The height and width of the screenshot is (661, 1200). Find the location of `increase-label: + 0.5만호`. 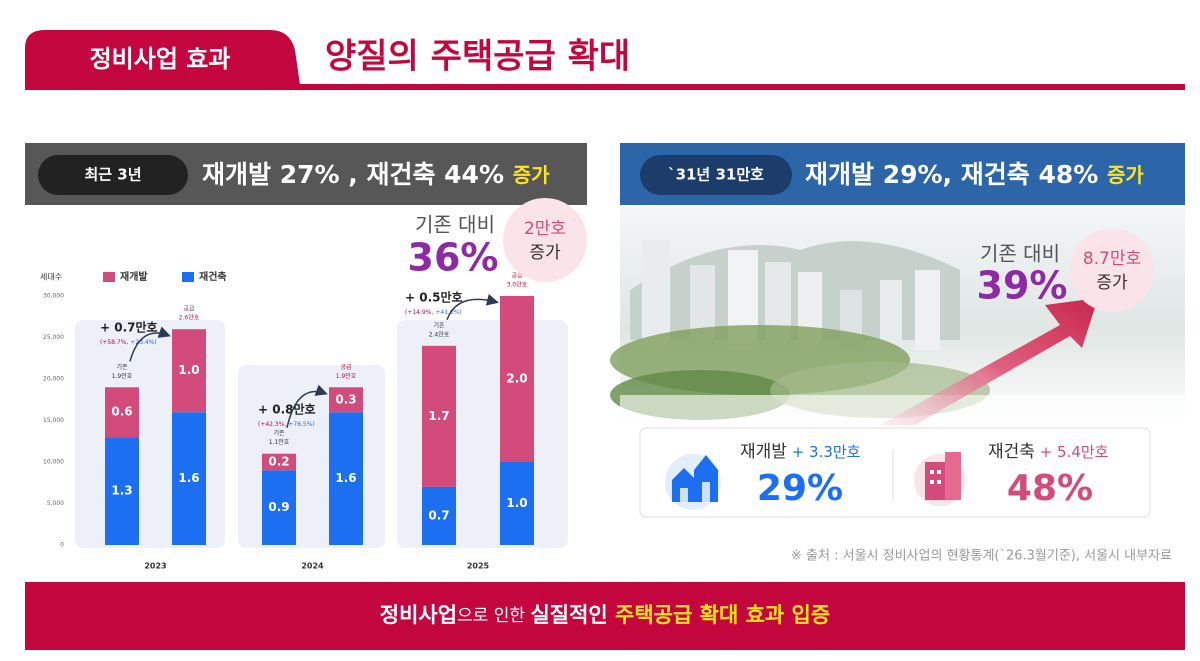

increase-label: + 0.5만호 is located at coordinates (434, 297).